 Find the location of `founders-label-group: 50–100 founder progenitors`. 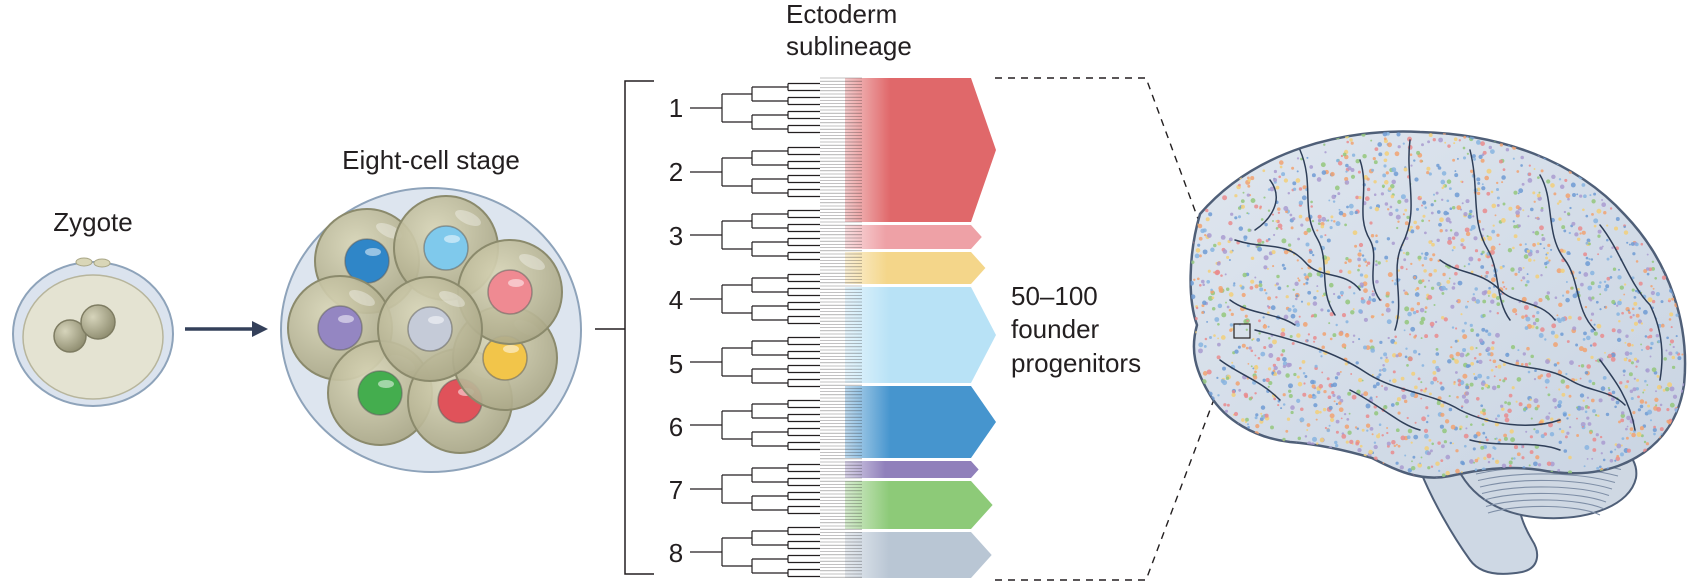

founders-label-group: 50–100 founder progenitors is located at coordinates (1076, 329).